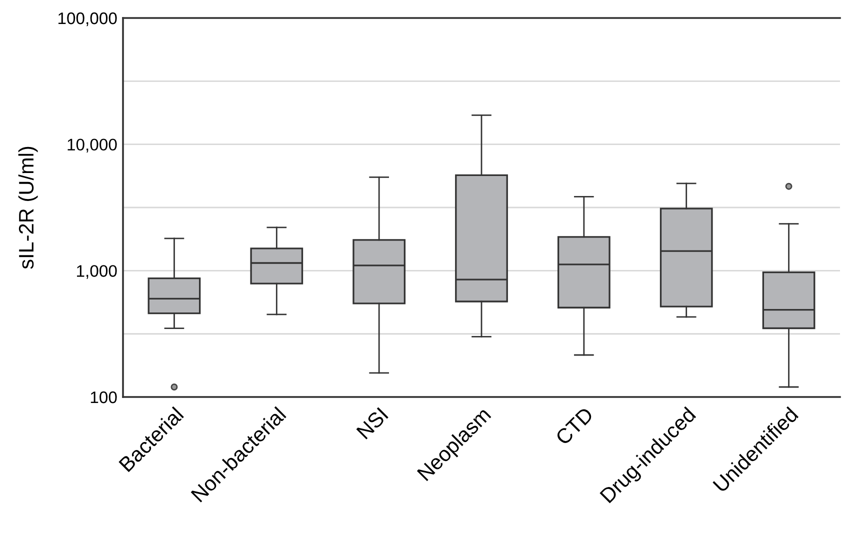 This screenshot has height=552, width=860. What do you see at coordinates (574, 426) in the screenshot?
I see `x-tick-label: CTD` at bounding box center [574, 426].